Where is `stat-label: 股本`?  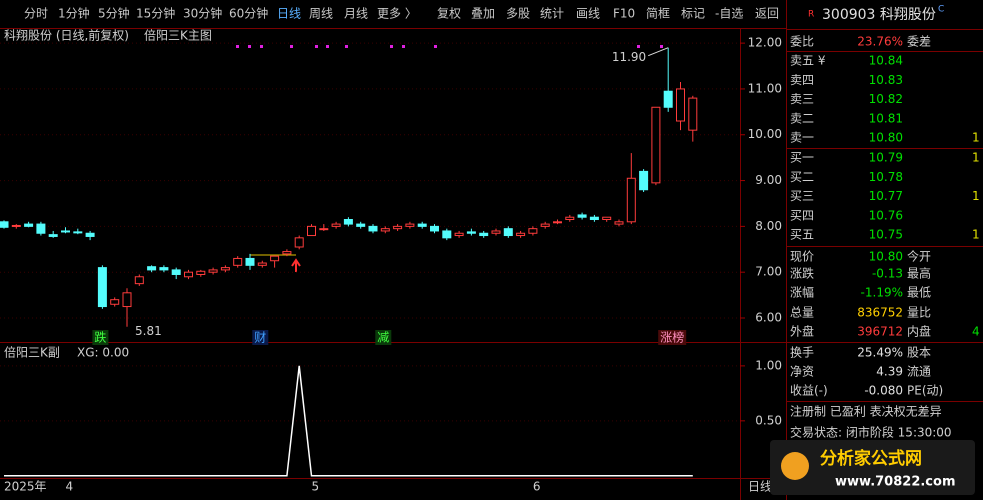
stat-label: 股本 is located at coordinates (919, 353).